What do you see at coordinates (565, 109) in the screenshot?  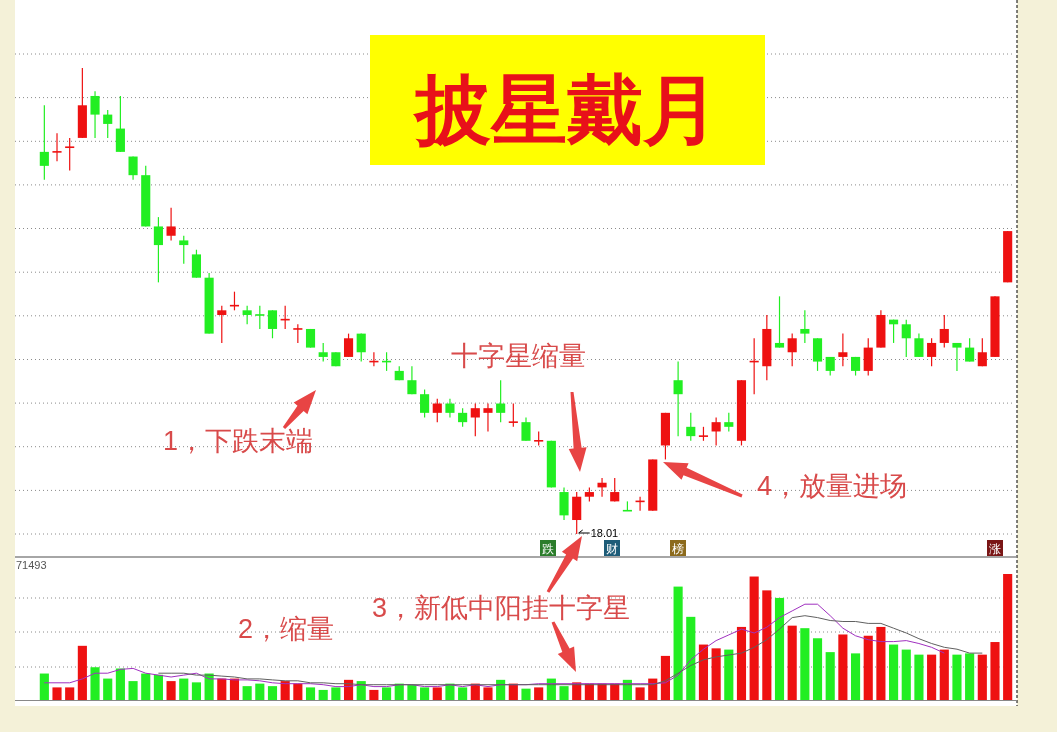 I see `chart-title: 披星戴月` at bounding box center [565, 109].